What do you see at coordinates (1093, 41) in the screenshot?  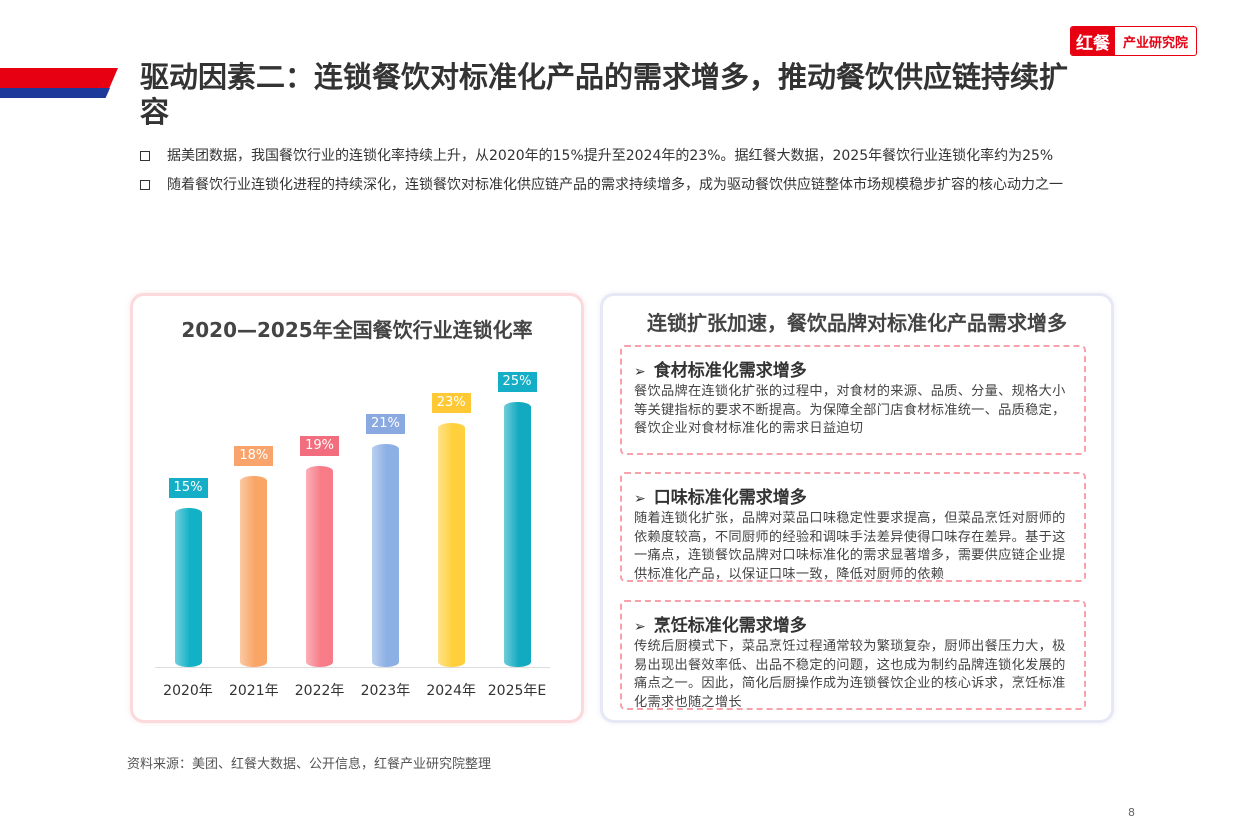 I see `logo-mark: 红餐` at bounding box center [1093, 41].